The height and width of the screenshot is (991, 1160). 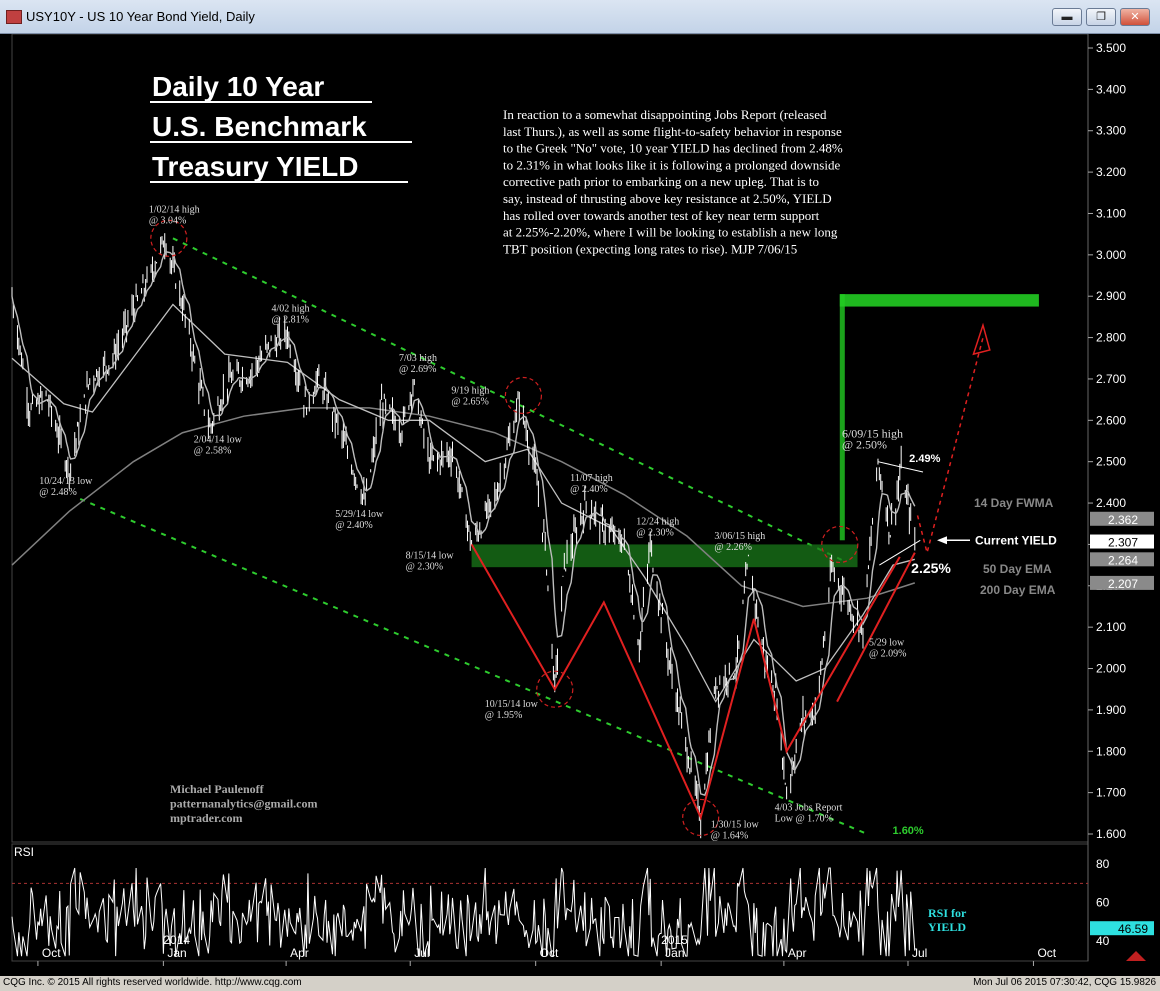 What do you see at coordinates (931, 568) in the screenshot?
I see `level-label: 2.25%` at bounding box center [931, 568].